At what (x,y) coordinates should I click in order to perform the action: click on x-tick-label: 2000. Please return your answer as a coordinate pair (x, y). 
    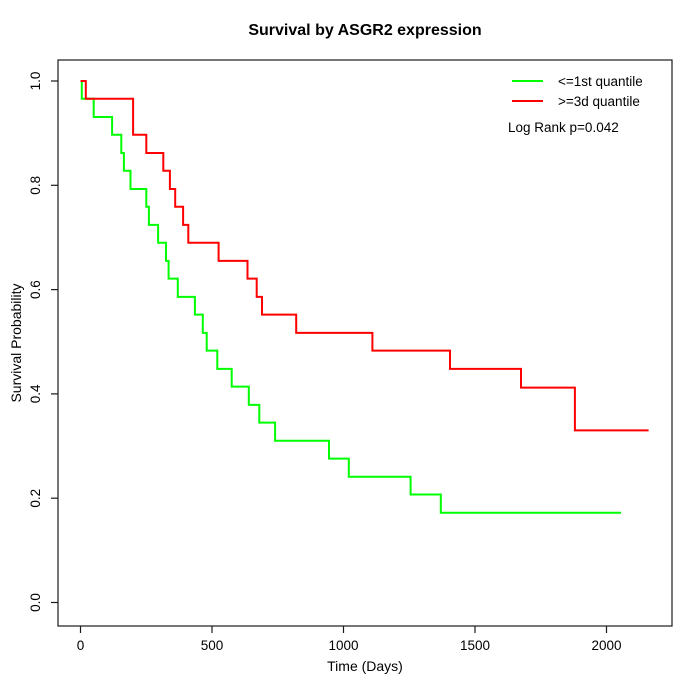
    Looking at the image, I should click on (606, 645).